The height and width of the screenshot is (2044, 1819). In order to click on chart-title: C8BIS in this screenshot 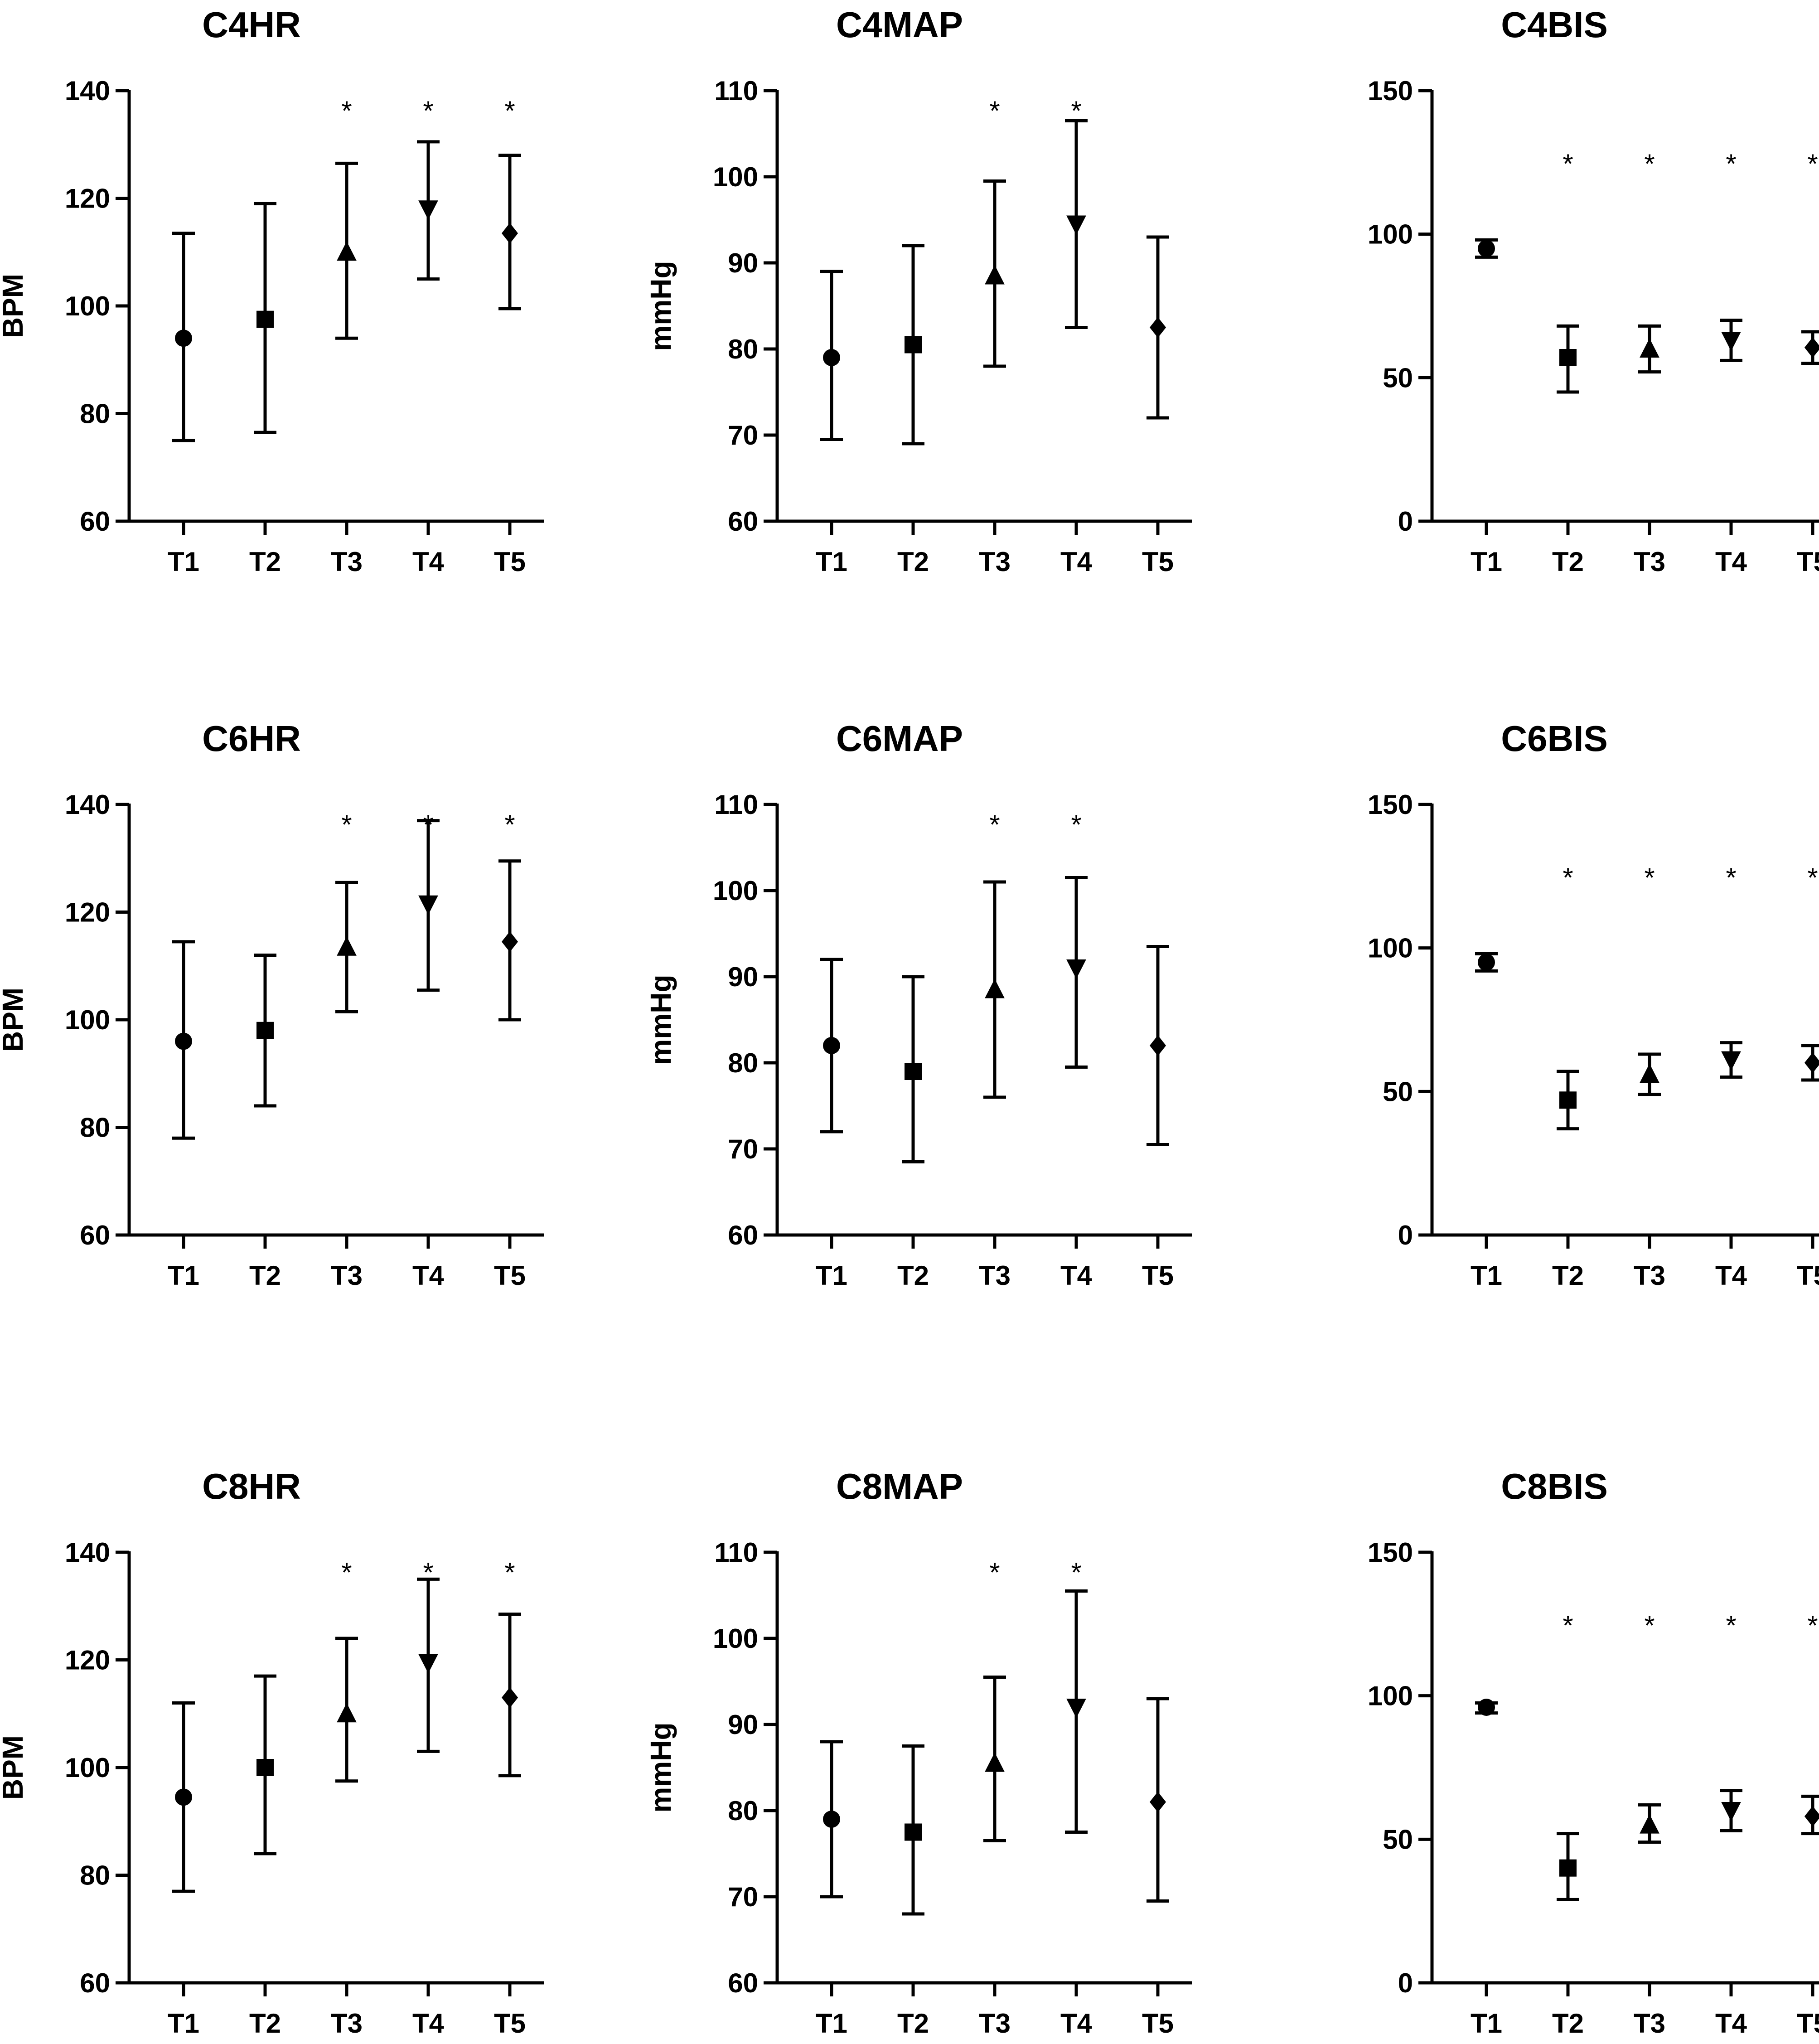, I will do `click(1554, 1486)`.